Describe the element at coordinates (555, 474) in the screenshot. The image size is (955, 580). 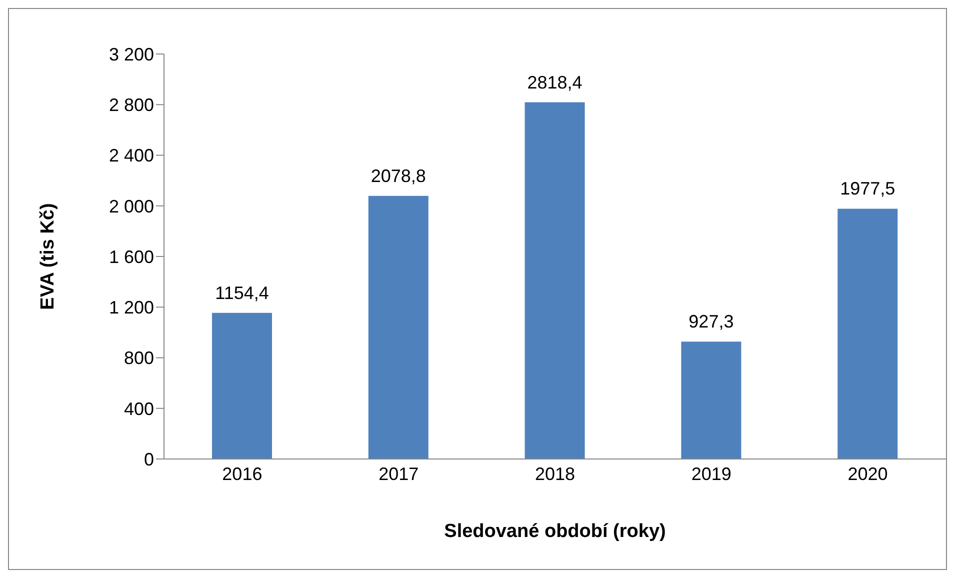
I see `x-tick-label: 2018` at that location.